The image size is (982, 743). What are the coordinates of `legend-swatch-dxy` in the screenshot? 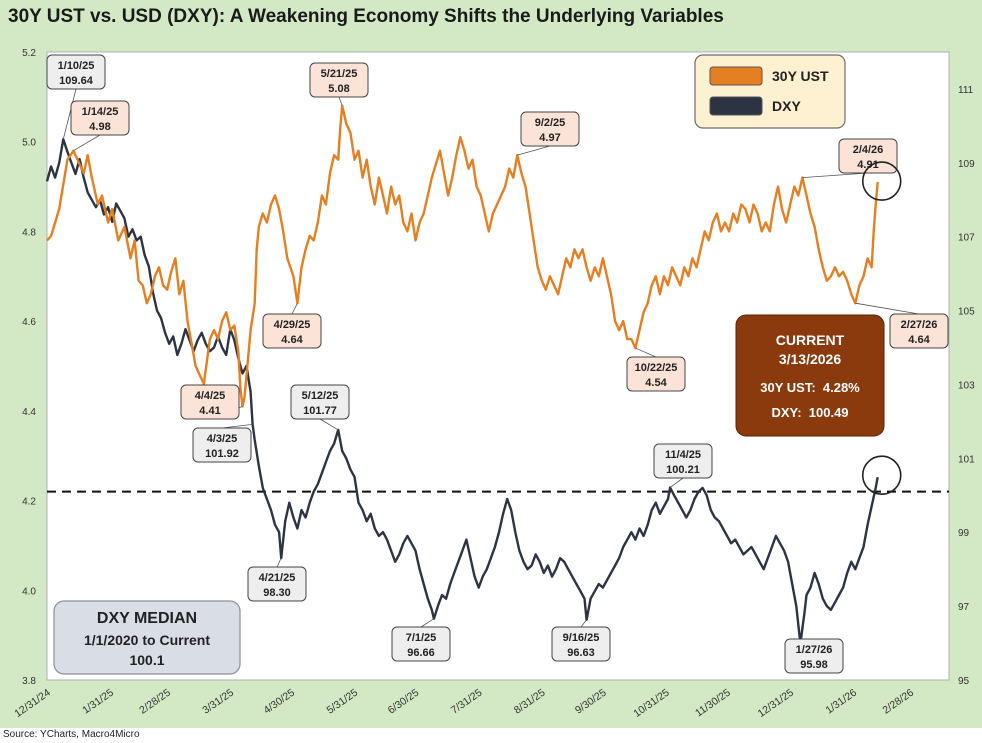 It's located at (736, 106).